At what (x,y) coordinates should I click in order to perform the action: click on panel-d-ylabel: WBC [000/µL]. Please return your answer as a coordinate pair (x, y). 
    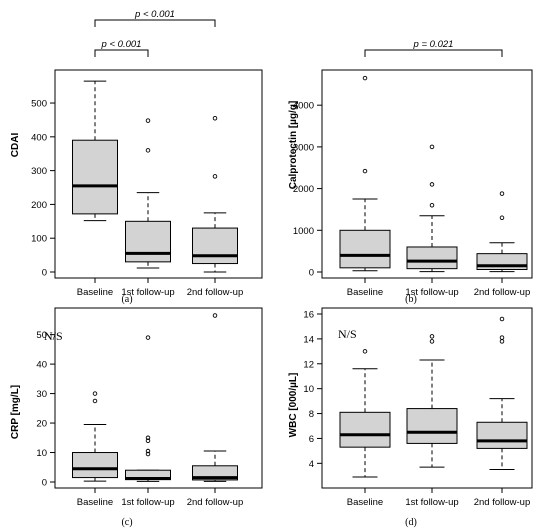
    Looking at the image, I should click on (293, 405).